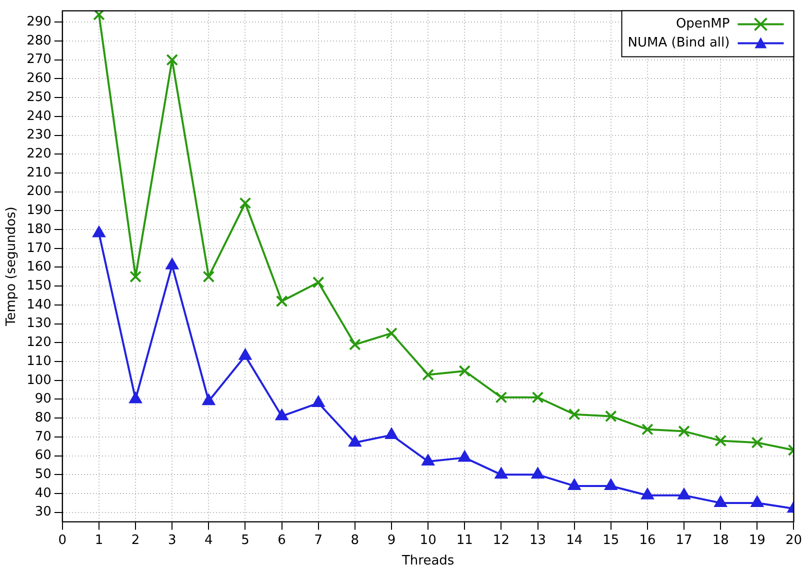  What do you see at coordinates (574, 540) in the screenshot?
I see `x-tick-label: 14` at bounding box center [574, 540].